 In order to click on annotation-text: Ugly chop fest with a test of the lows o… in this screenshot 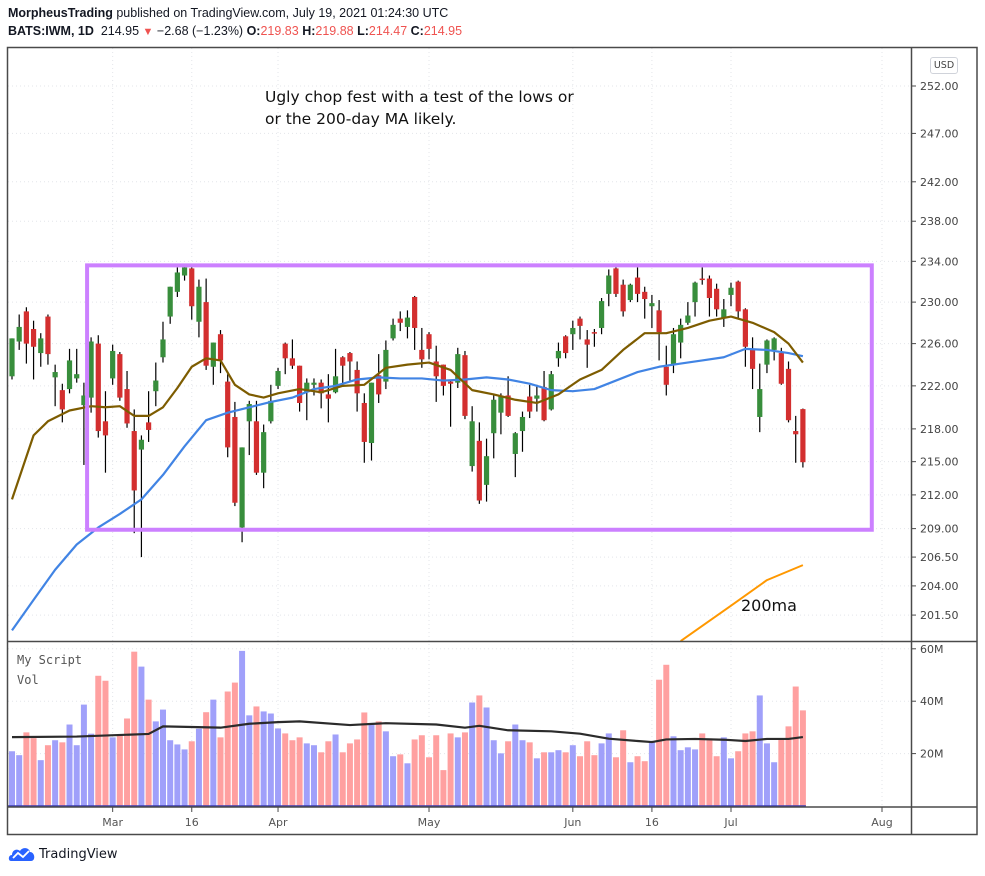, I will do `click(419, 108)`.